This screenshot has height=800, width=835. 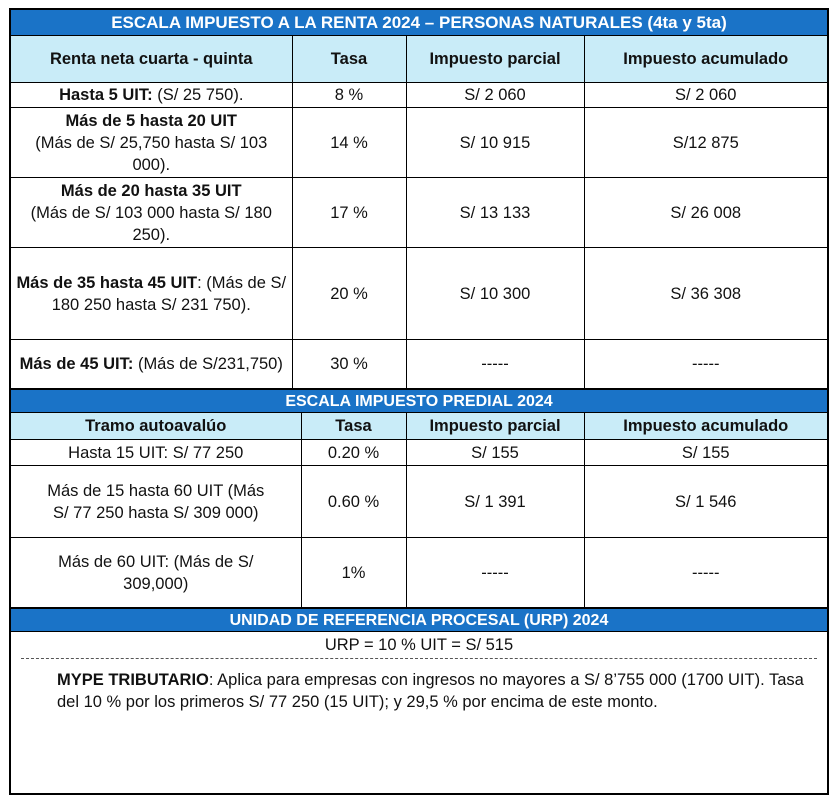 What do you see at coordinates (495, 212) in the screenshot?
I see `renta-parcial: S/ 13 133` at bounding box center [495, 212].